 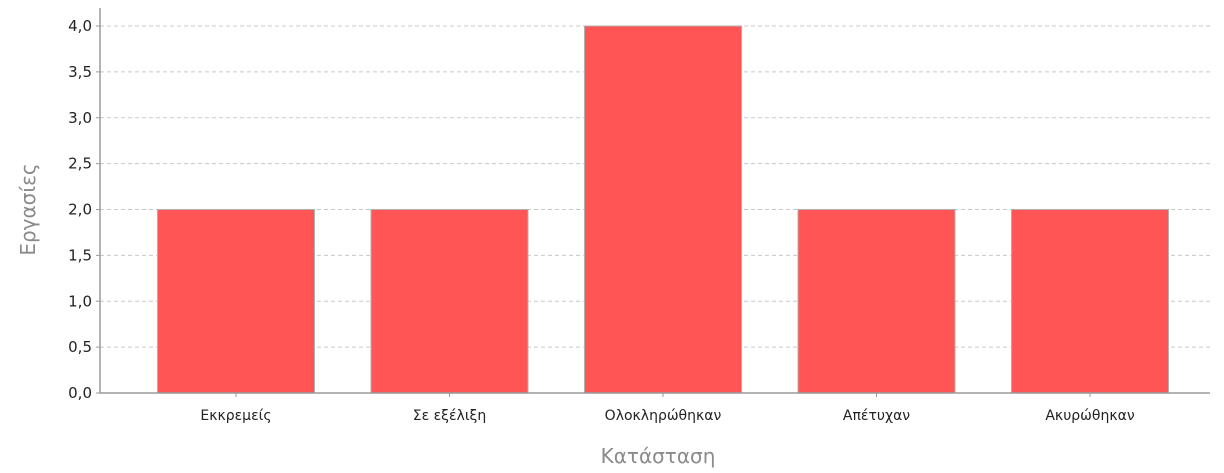 I want to click on y-tick-label: 0,0, so click(x=80, y=393).